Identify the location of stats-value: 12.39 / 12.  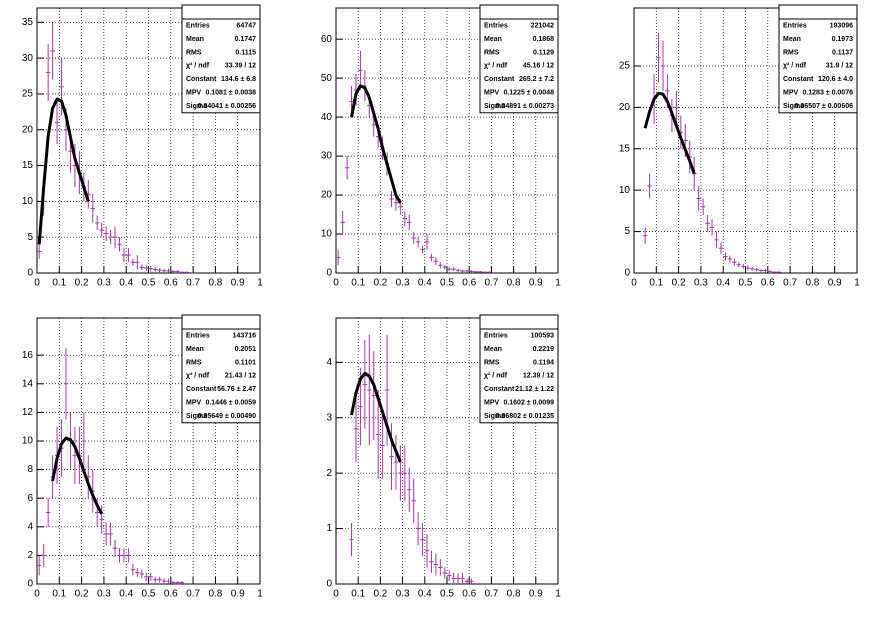
(538, 376).